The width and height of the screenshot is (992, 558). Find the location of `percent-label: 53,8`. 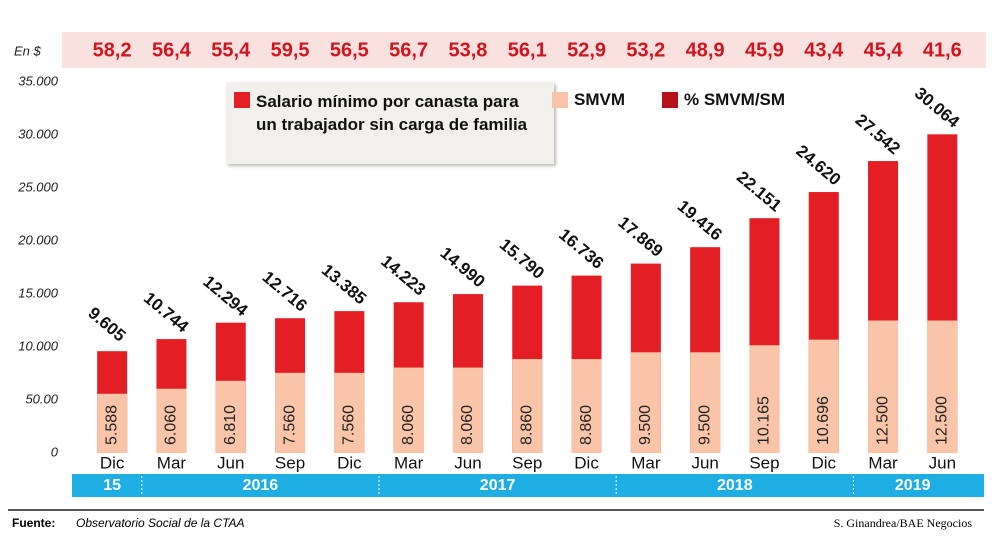

percent-label: 53,8 is located at coordinates (467, 50).